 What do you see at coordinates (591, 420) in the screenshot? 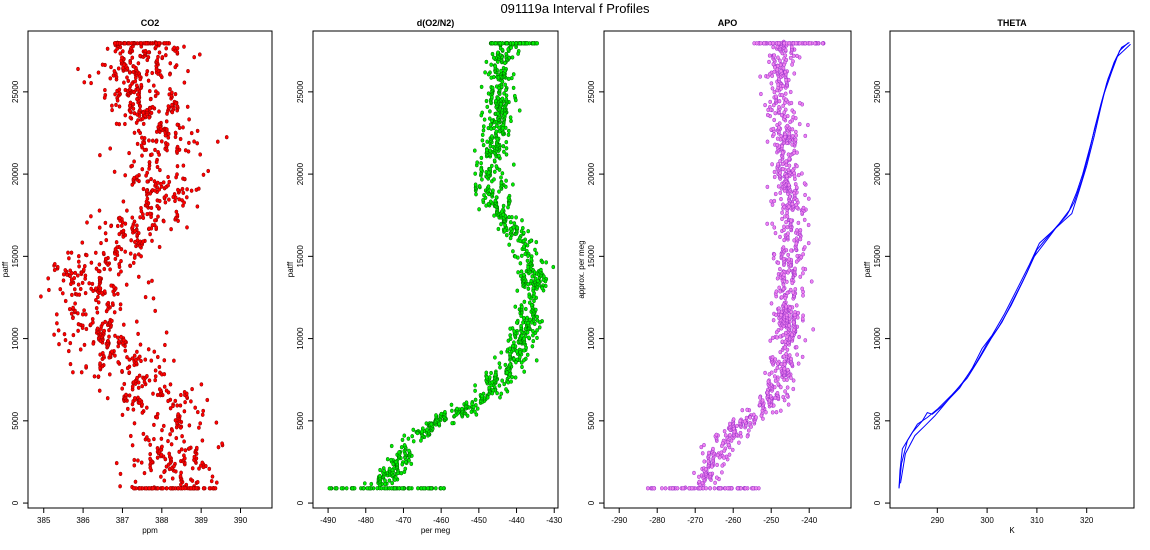
I see `y-tick-label: 5000` at bounding box center [591, 420].